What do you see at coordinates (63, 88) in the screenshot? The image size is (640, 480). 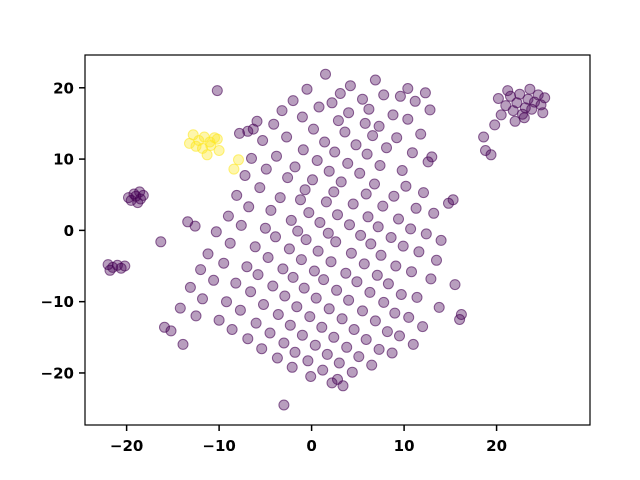 I see `y-tick-label: 20` at bounding box center [63, 88].